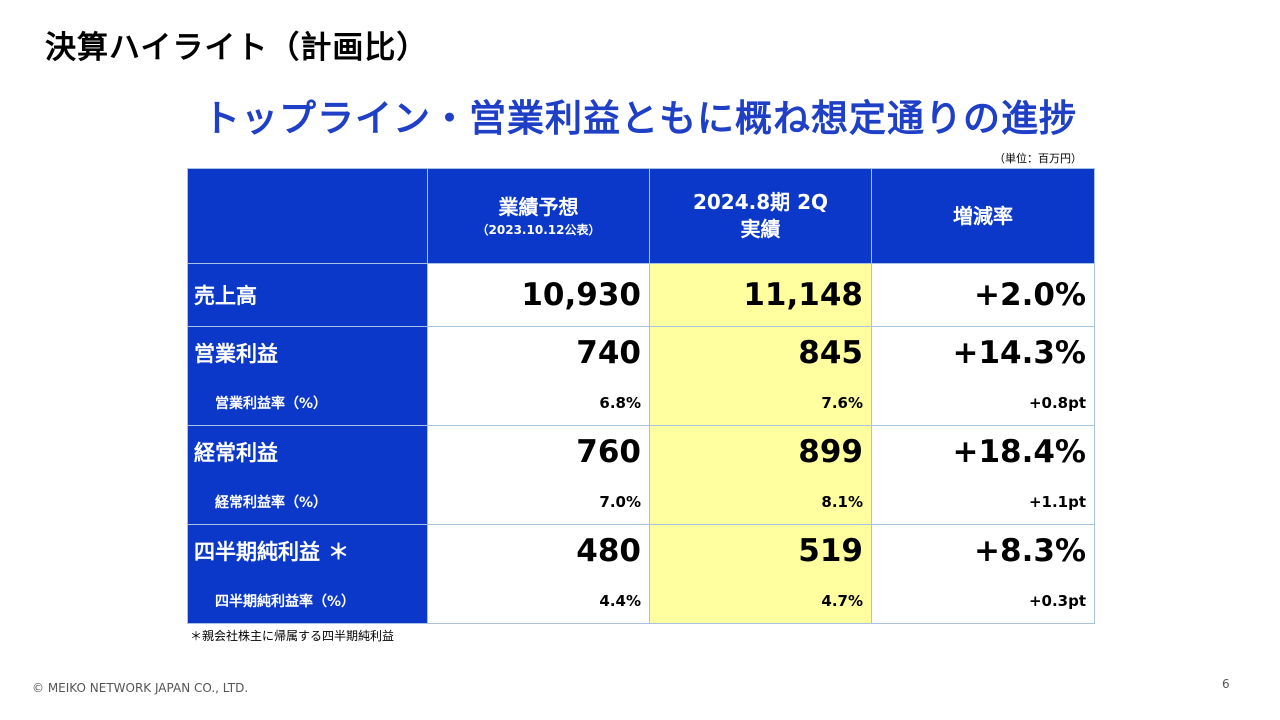 The image size is (1280, 720). I want to click on row-label: 売上高, so click(307, 295).